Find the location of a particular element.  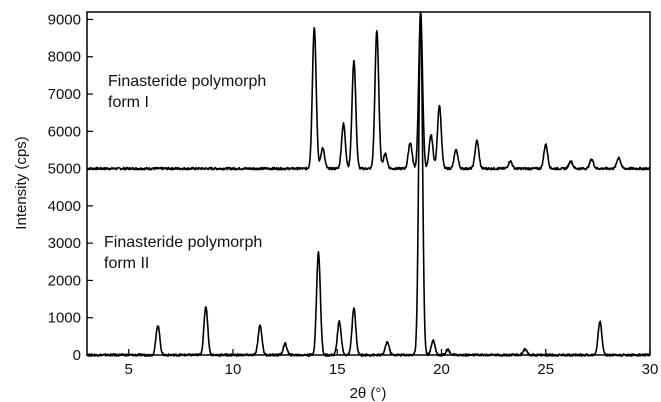

x-tick-label: 10 is located at coordinates (233, 369).